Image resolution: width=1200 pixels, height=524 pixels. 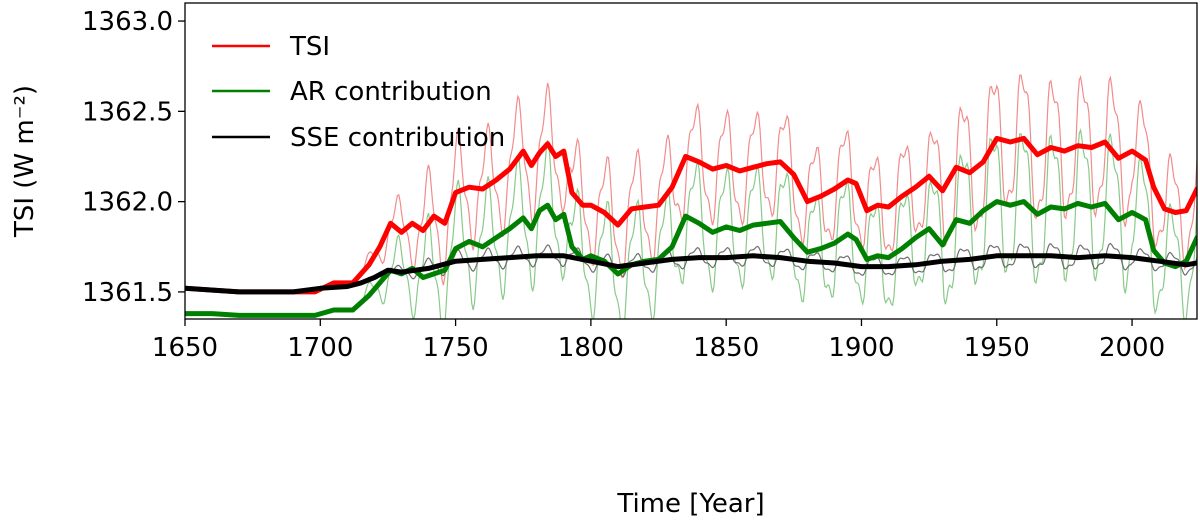 What do you see at coordinates (691, 274) in the screenshot?
I see `series-line-sse-contribution` at bounding box center [691, 274].